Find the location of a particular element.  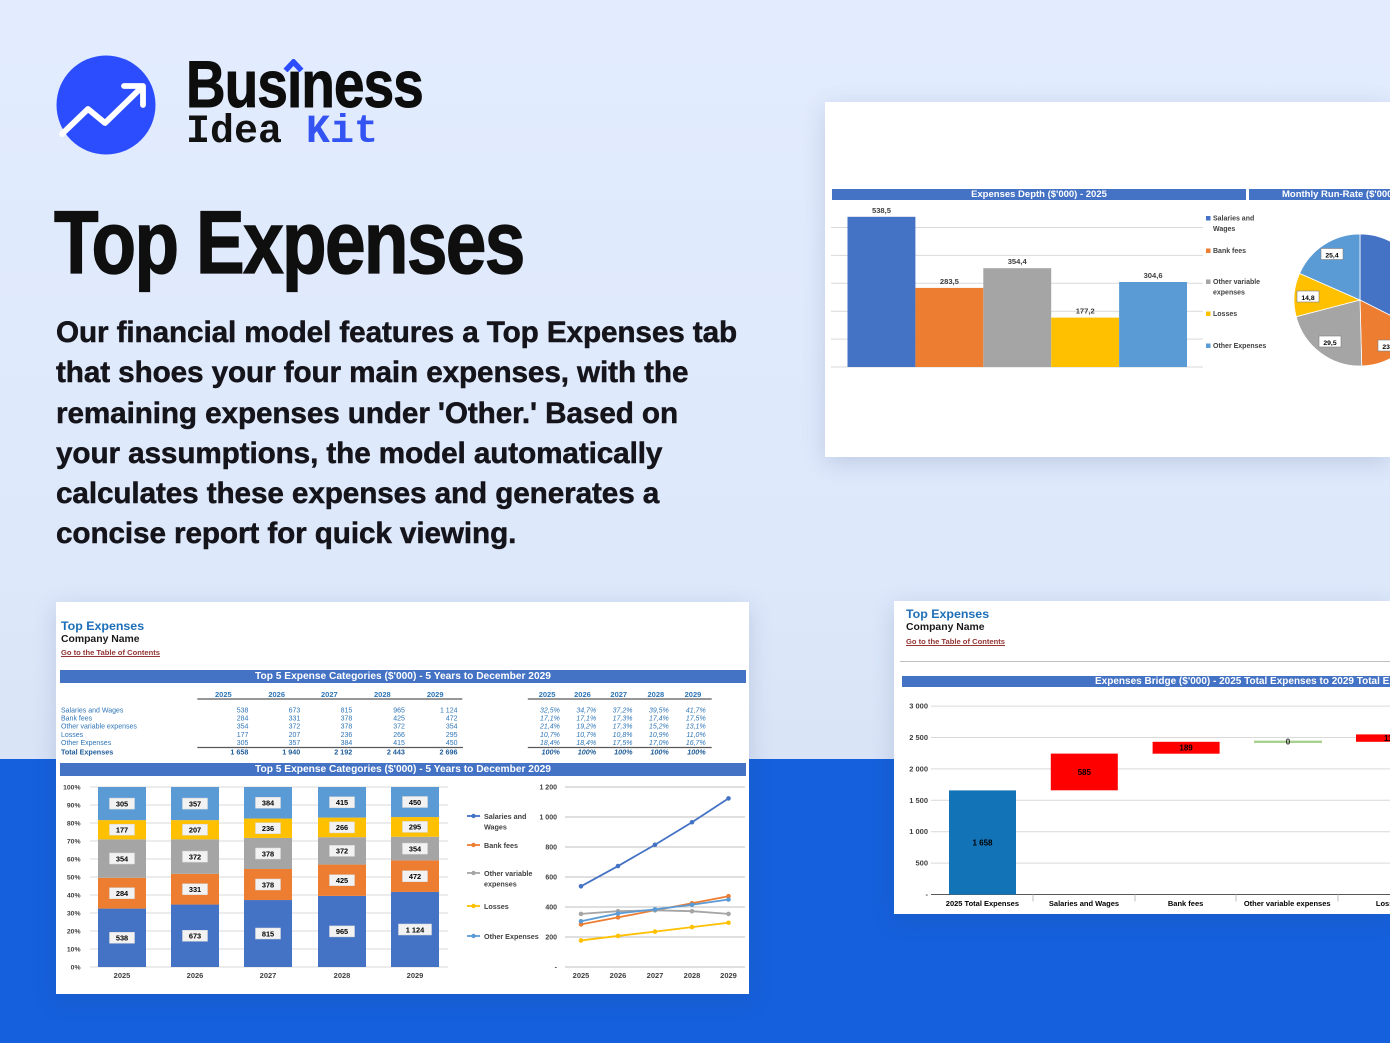

svg-text: Total Expenses is located at coordinates (87, 752).